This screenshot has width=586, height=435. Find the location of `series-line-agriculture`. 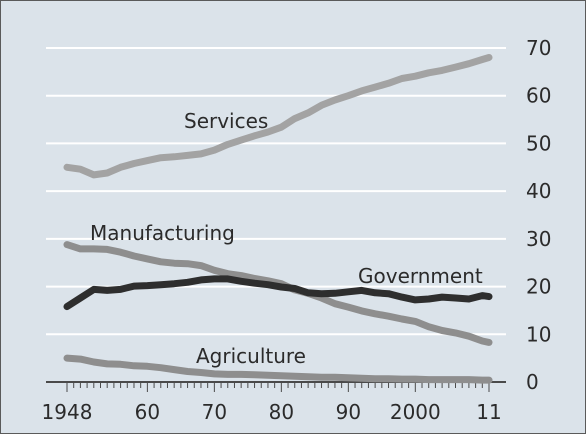

series-line-agriculture is located at coordinates (278, 369).